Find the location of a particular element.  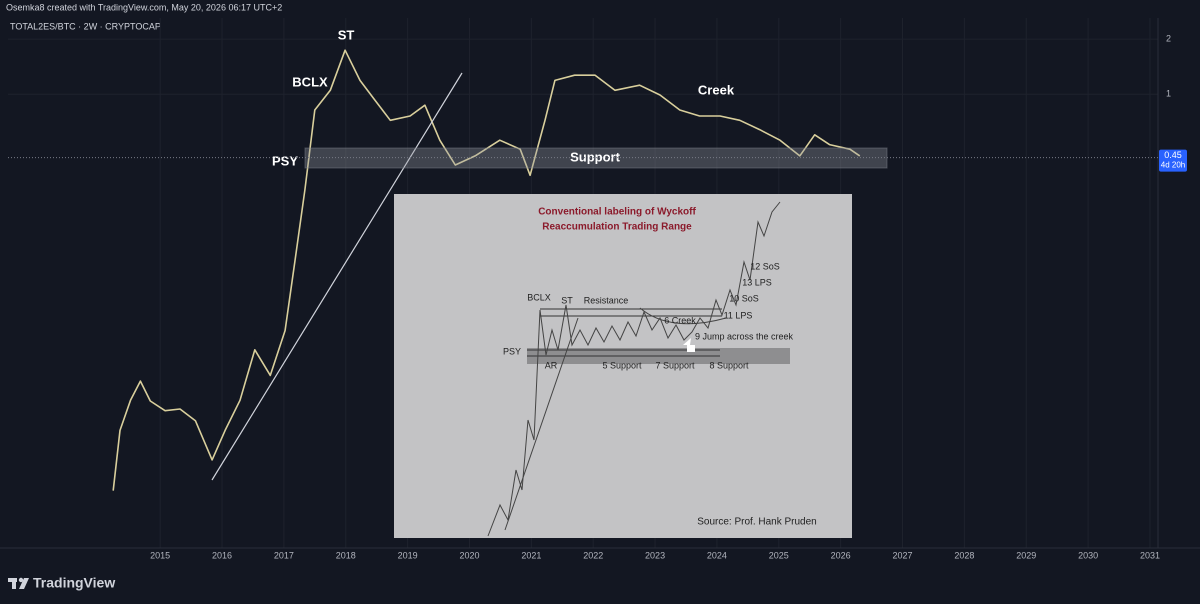

inset-label: 8 Support is located at coordinates (729, 365).